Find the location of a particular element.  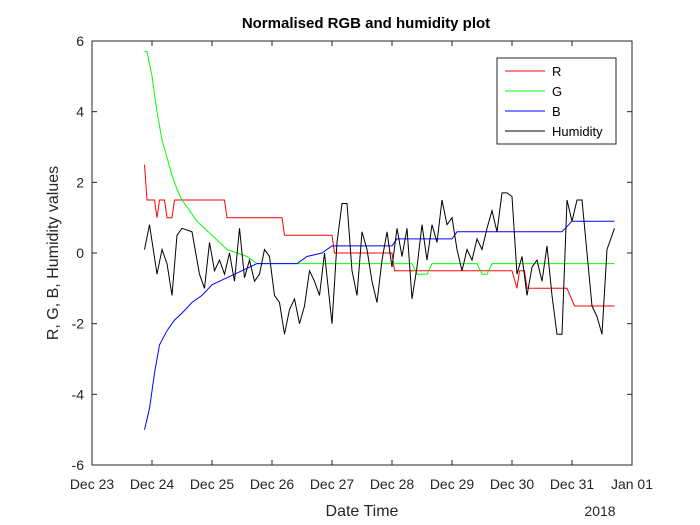

legend-label-r: R is located at coordinates (556, 71).